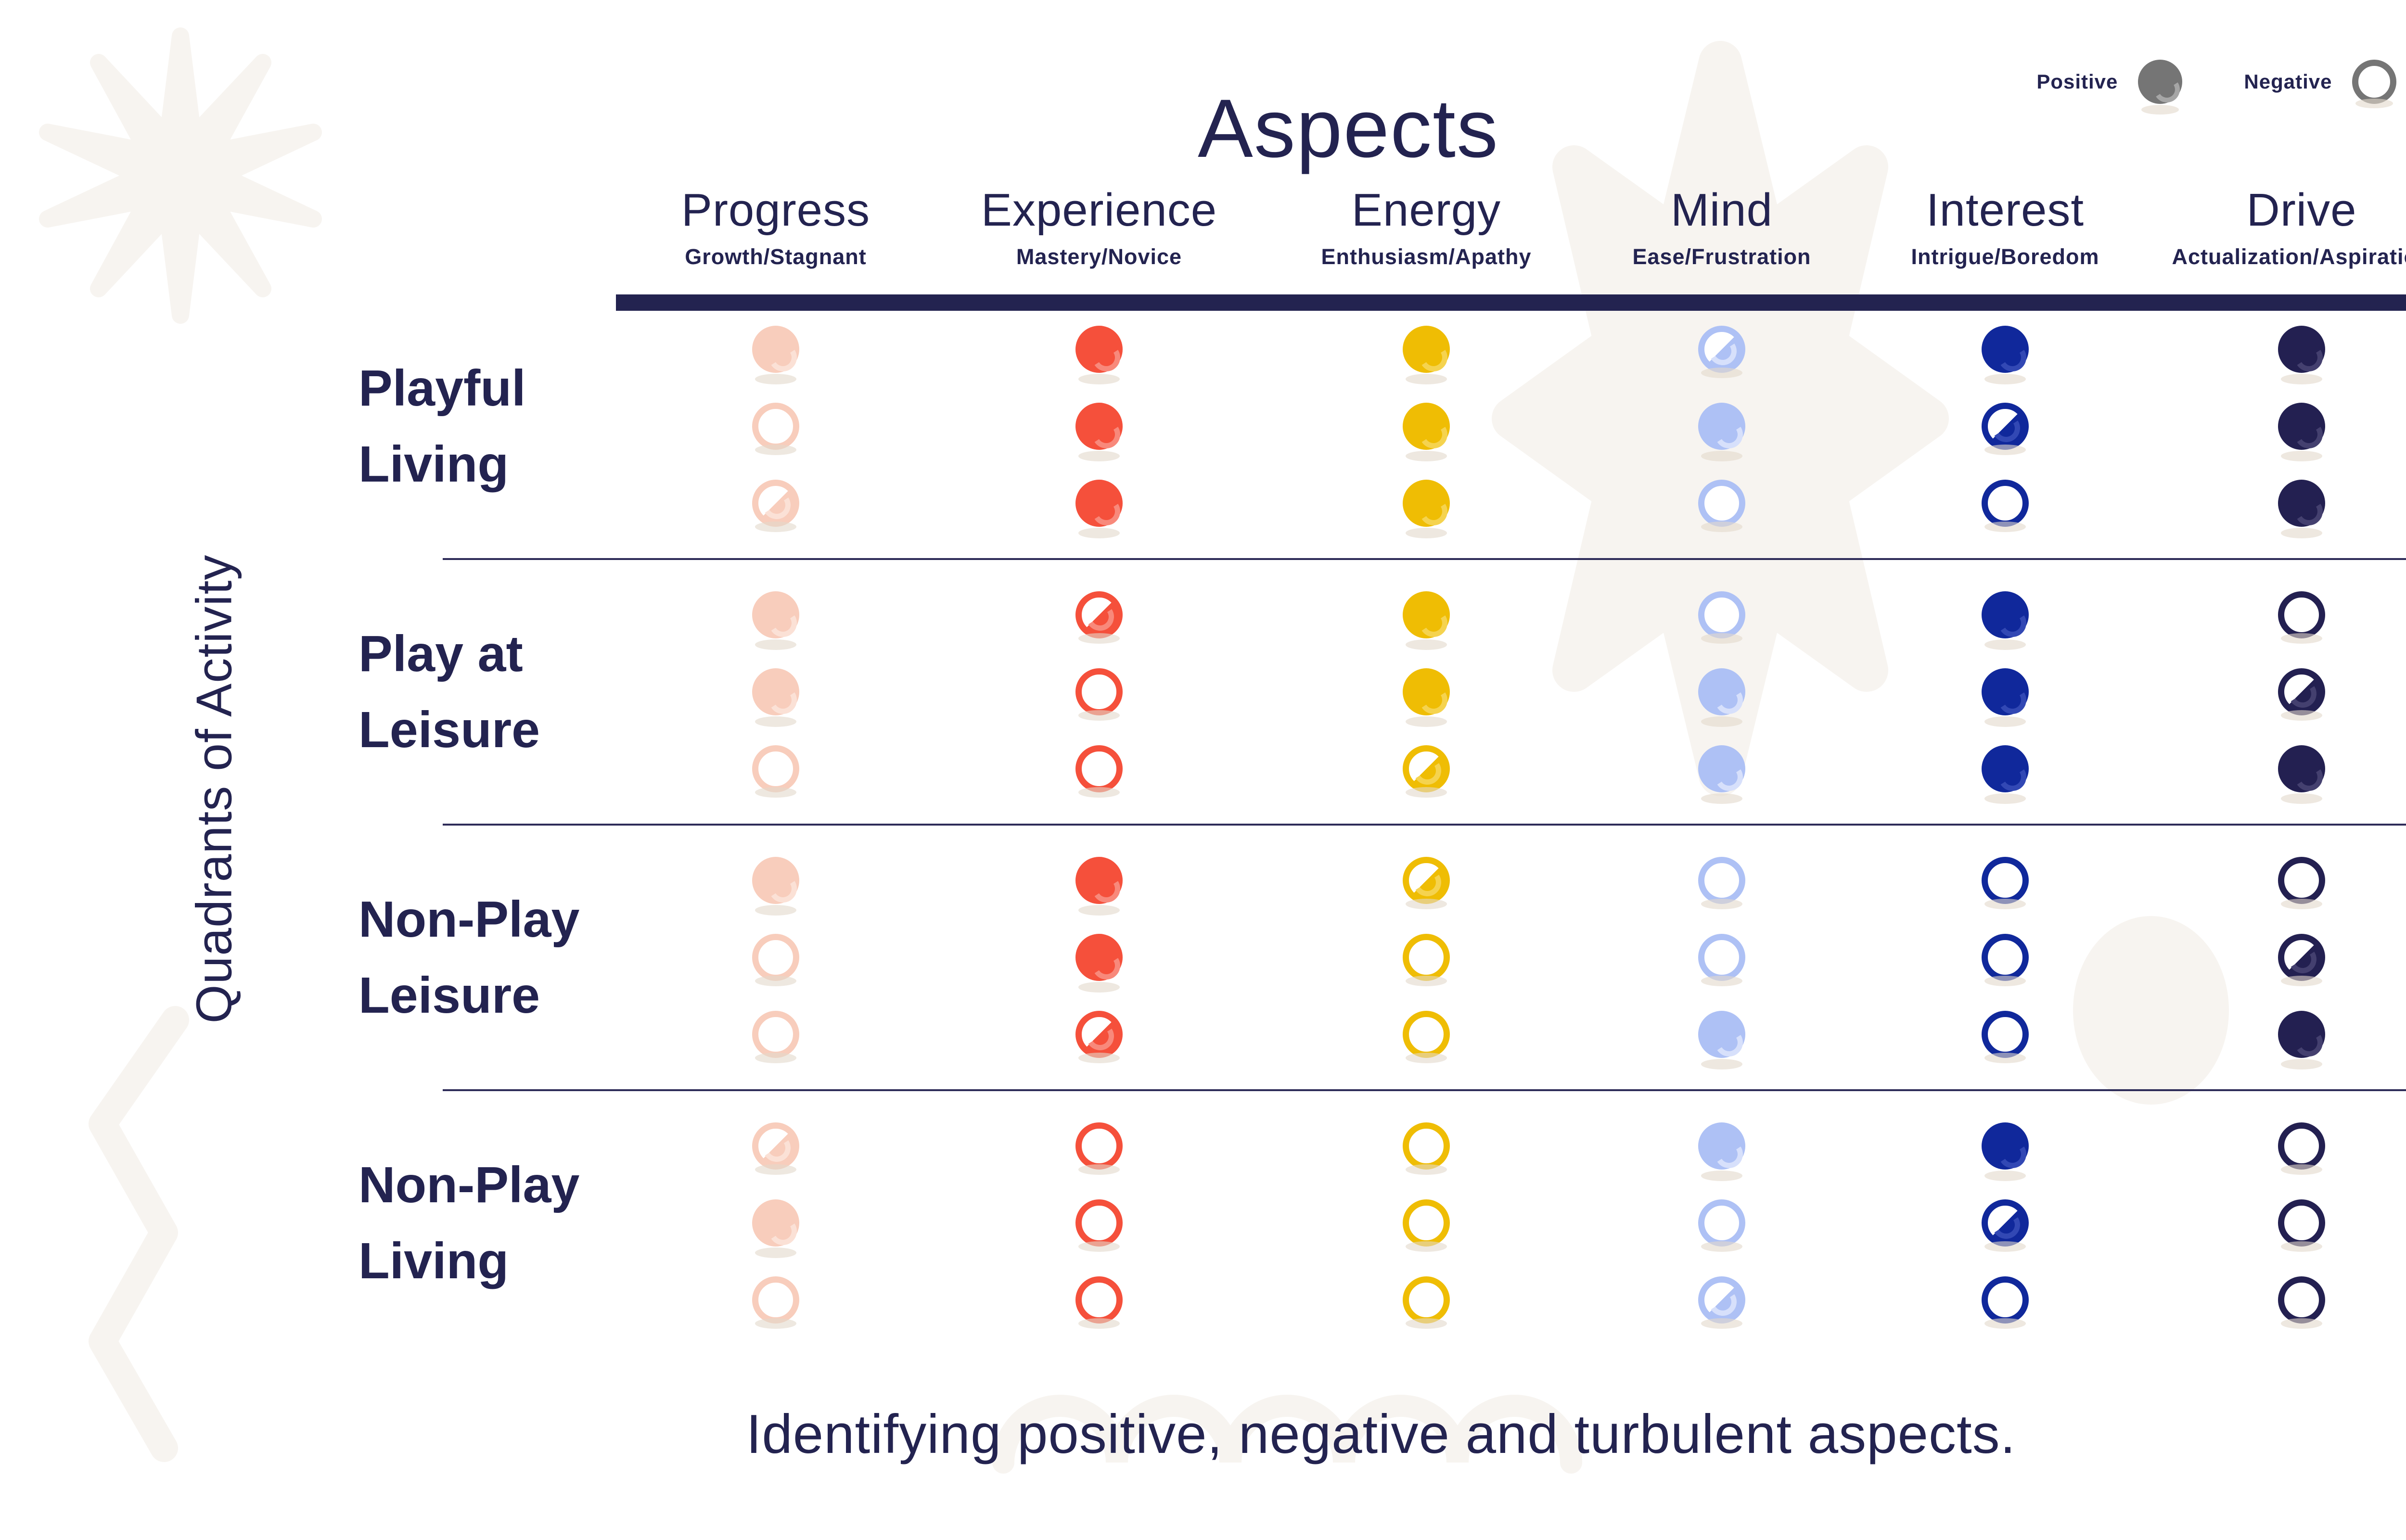 This screenshot has height=1540, width=2406. What do you see at coordinates (775, 615) in the screenshot?
I see `dot-play-at-leisure-r1-progress` at bounding box center [775, 615].